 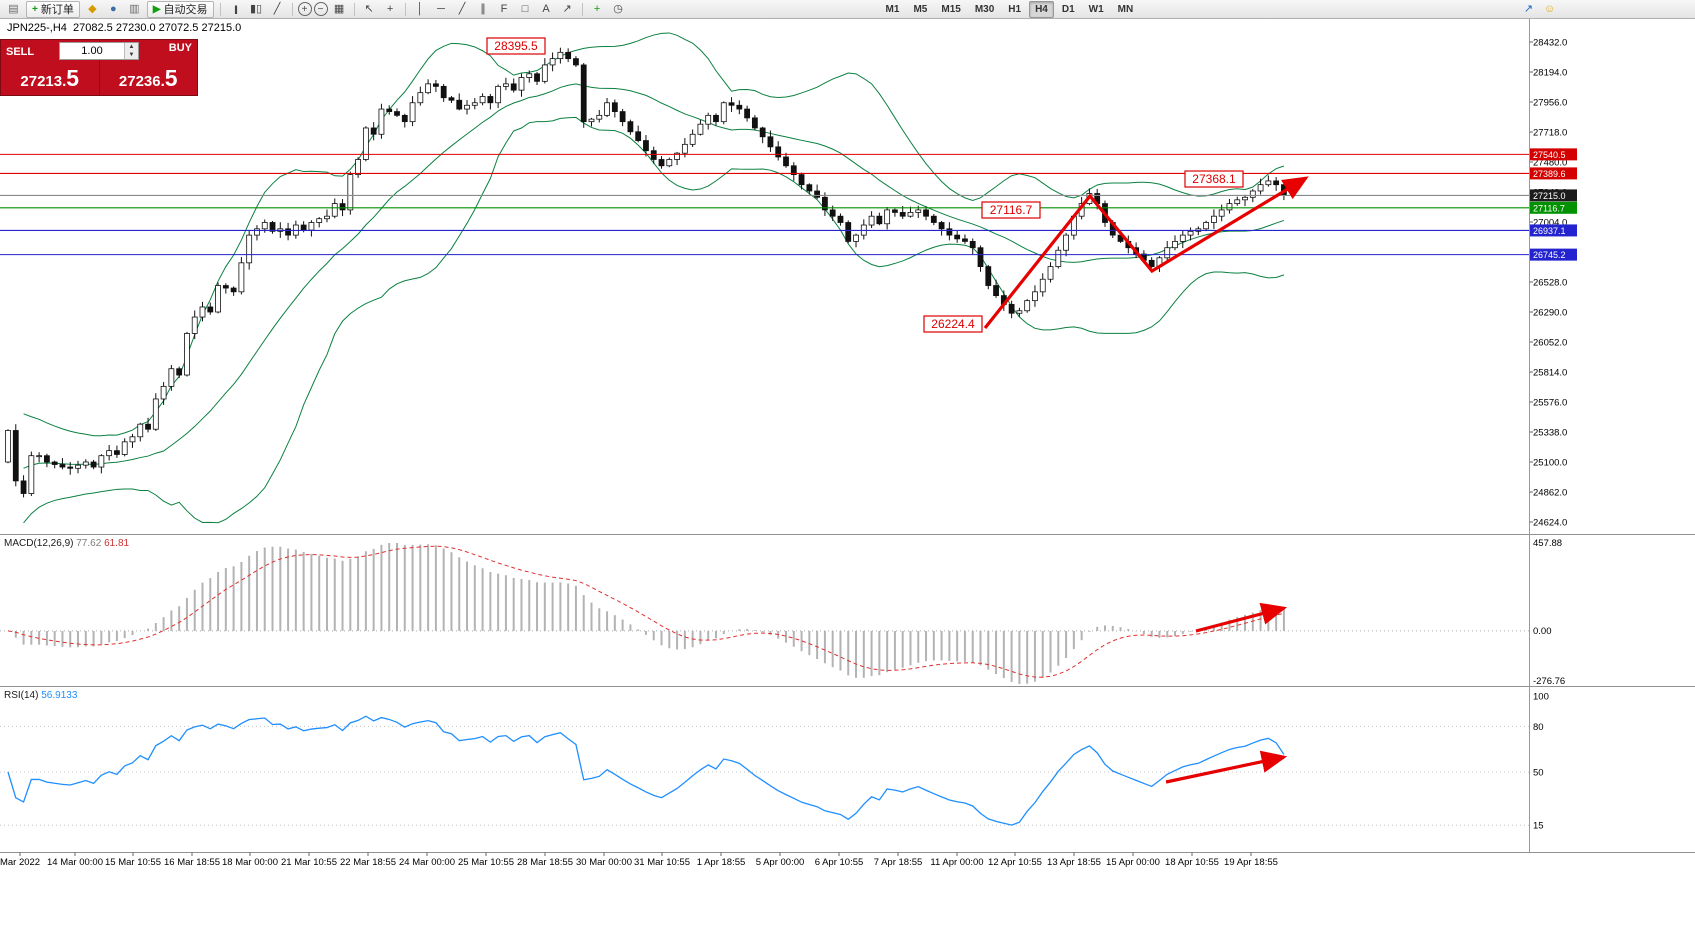 I want to click on volume-input, so click(x=92, y=51).